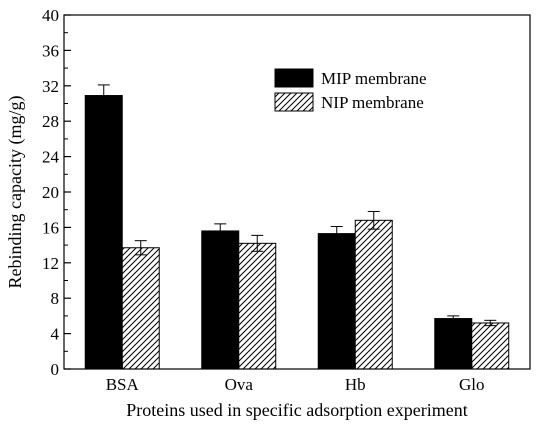 The image size is (550, 430). I want to click on y-axis: 0 4 8 12 16 20 24 28 32 36 40, so click(56, 192).